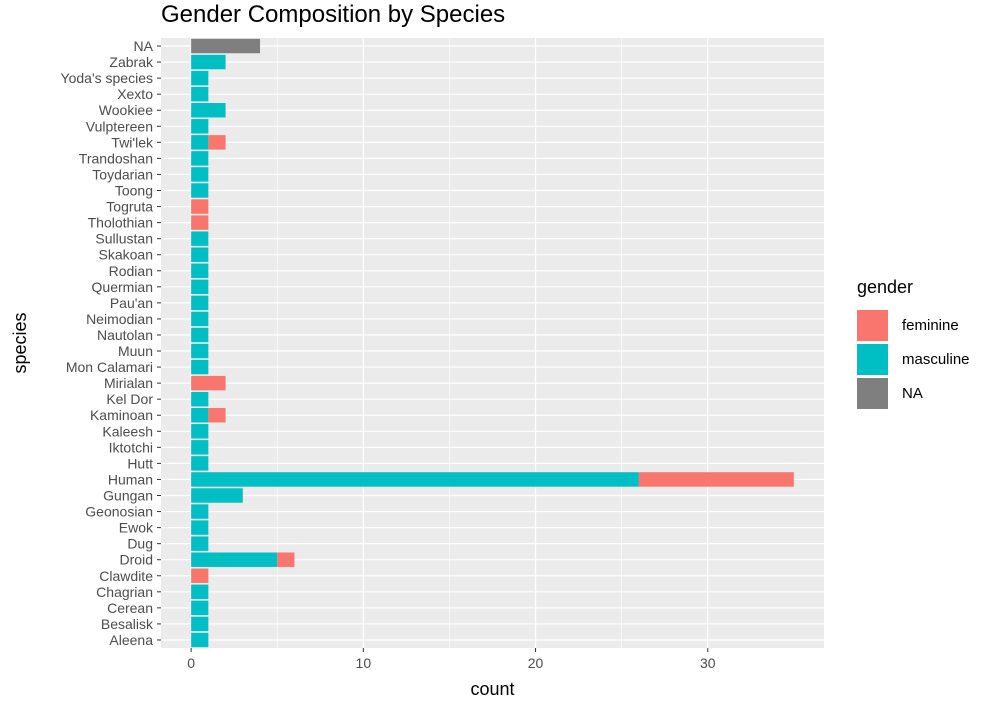 Image resolution: width=997 pixels, height=717 pixels. I want to click on x-tick-label: 30, so click(708, 663).